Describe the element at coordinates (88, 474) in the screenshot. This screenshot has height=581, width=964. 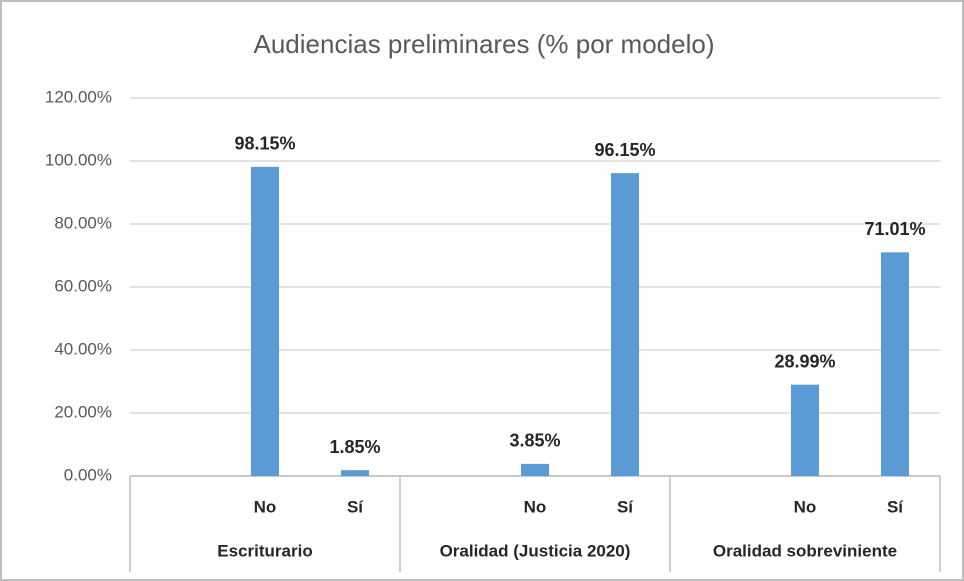
I see `y-tick-label: 0.00%` at that location.